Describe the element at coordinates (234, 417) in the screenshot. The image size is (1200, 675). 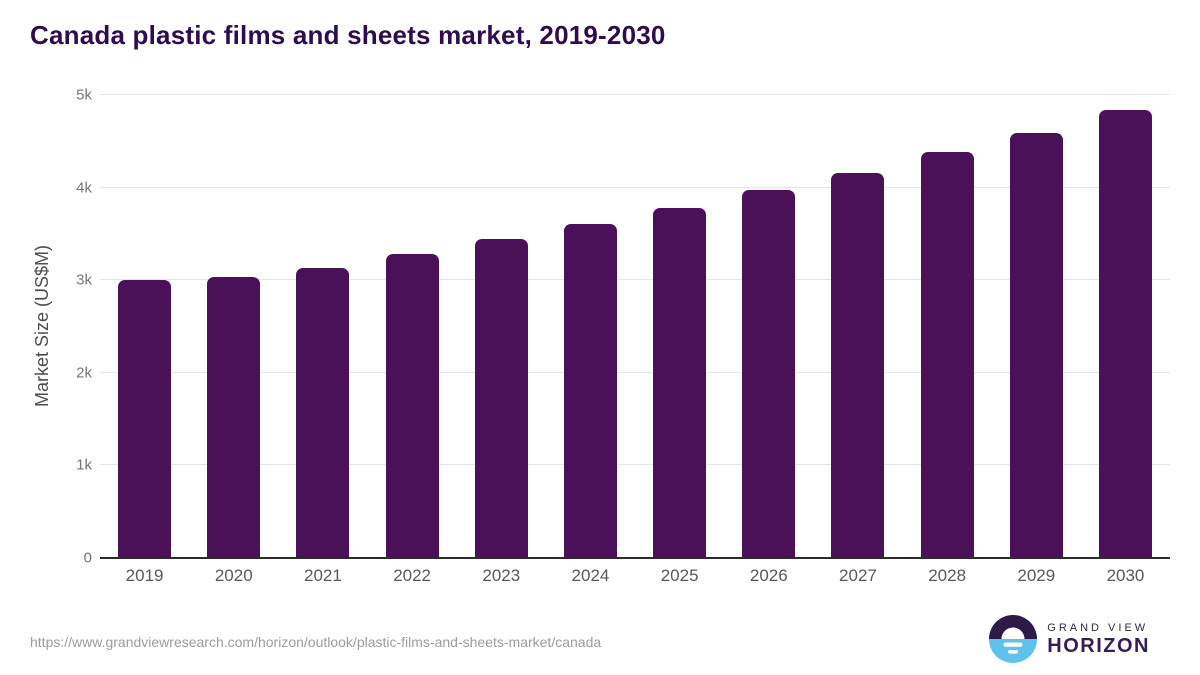
I see `bar-2020` at that location.